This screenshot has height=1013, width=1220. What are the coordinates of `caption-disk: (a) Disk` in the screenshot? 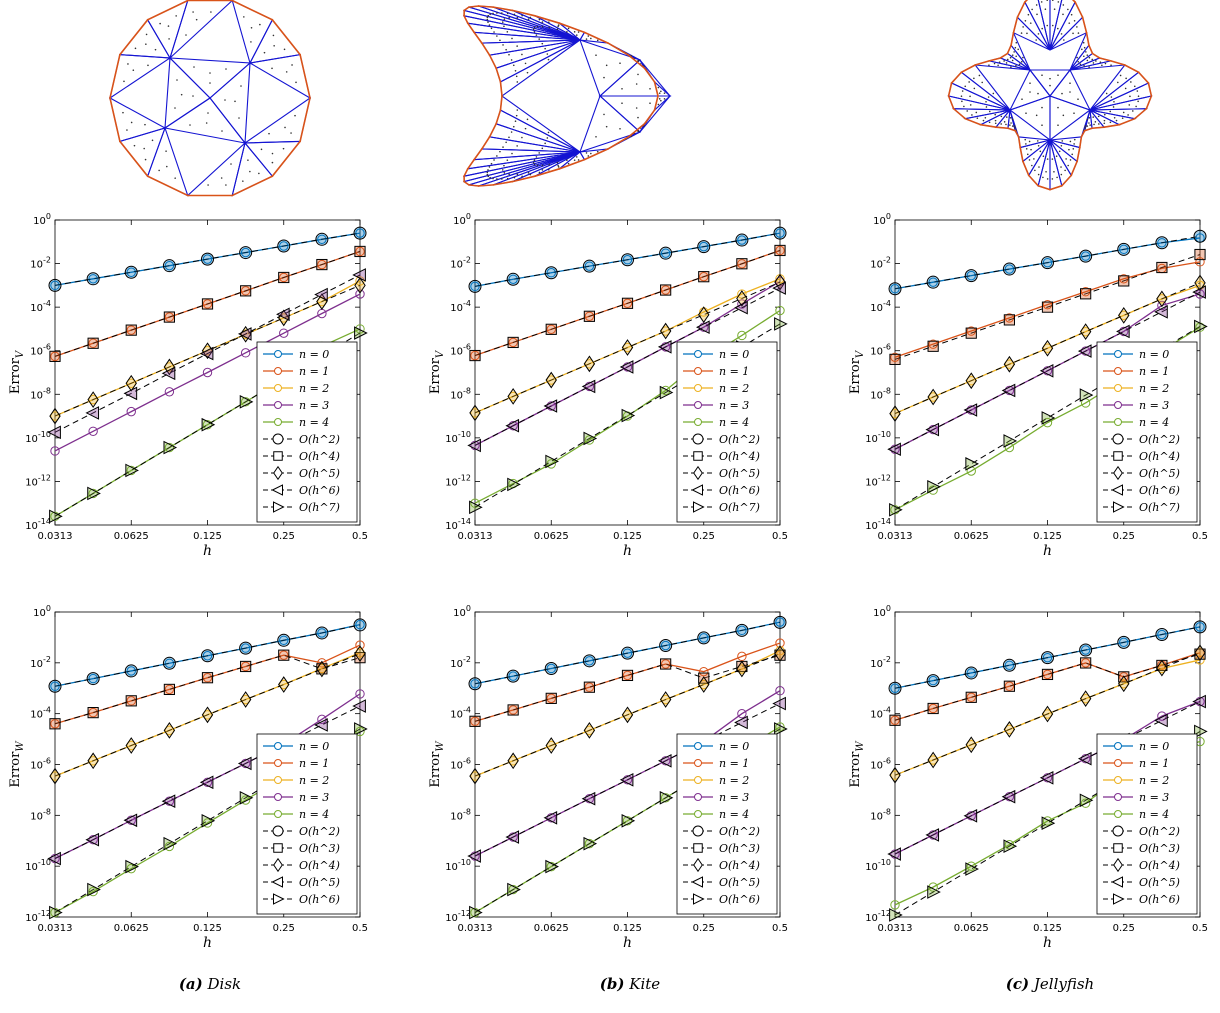 It's located at (210, 984).